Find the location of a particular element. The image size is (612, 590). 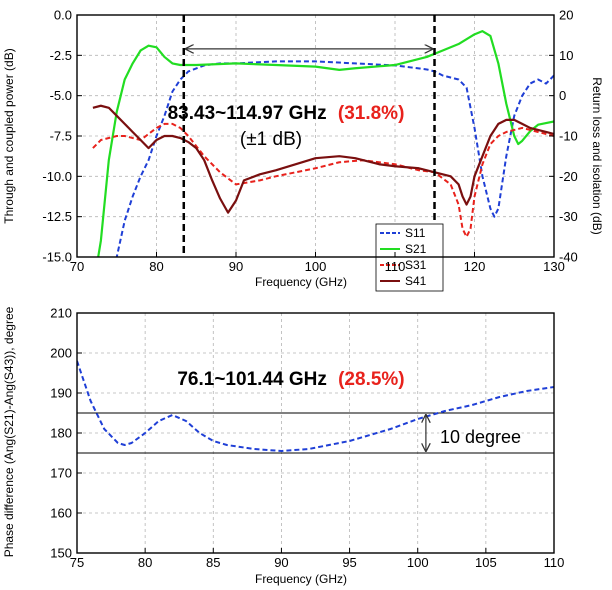

legend-label-s31: S31 is located at coordinates (416, 265).